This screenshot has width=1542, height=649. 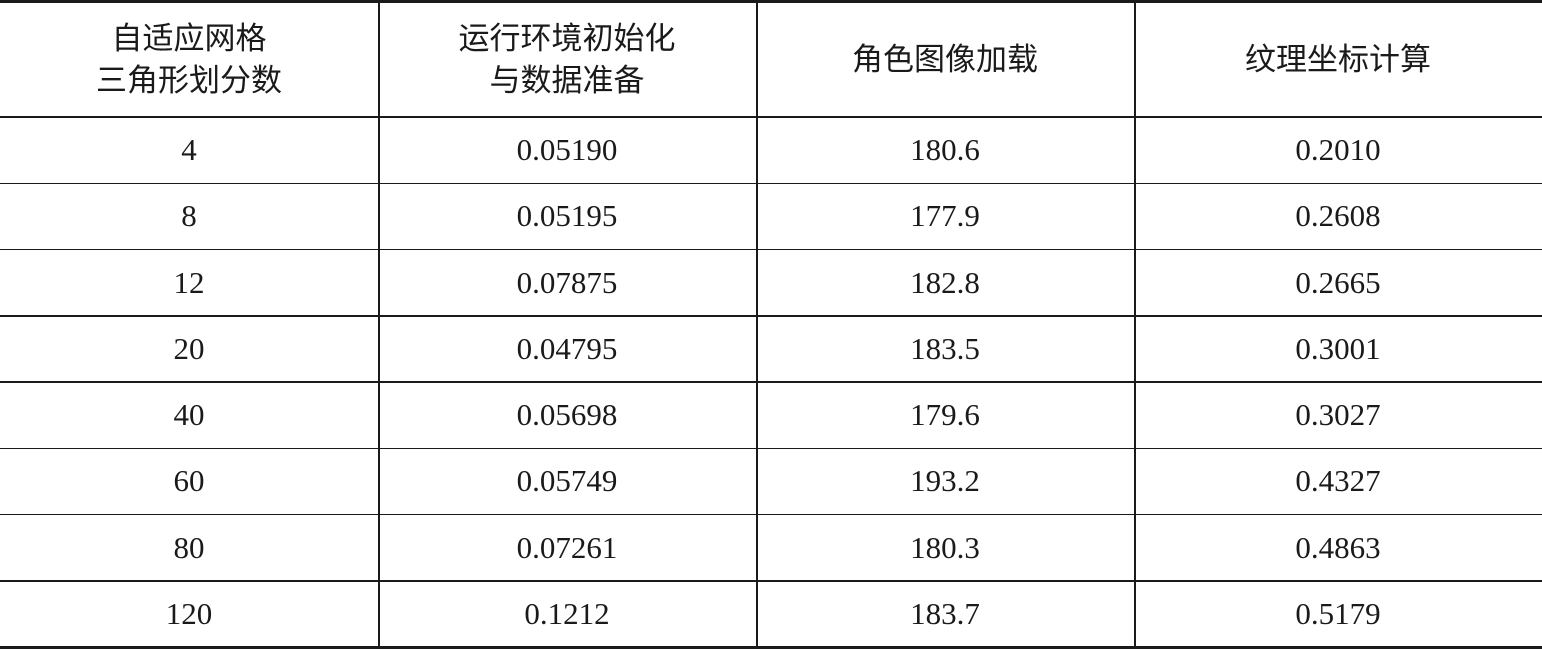 I want to click on header-cell: 角色图像加载, so click(x=945, y=60).